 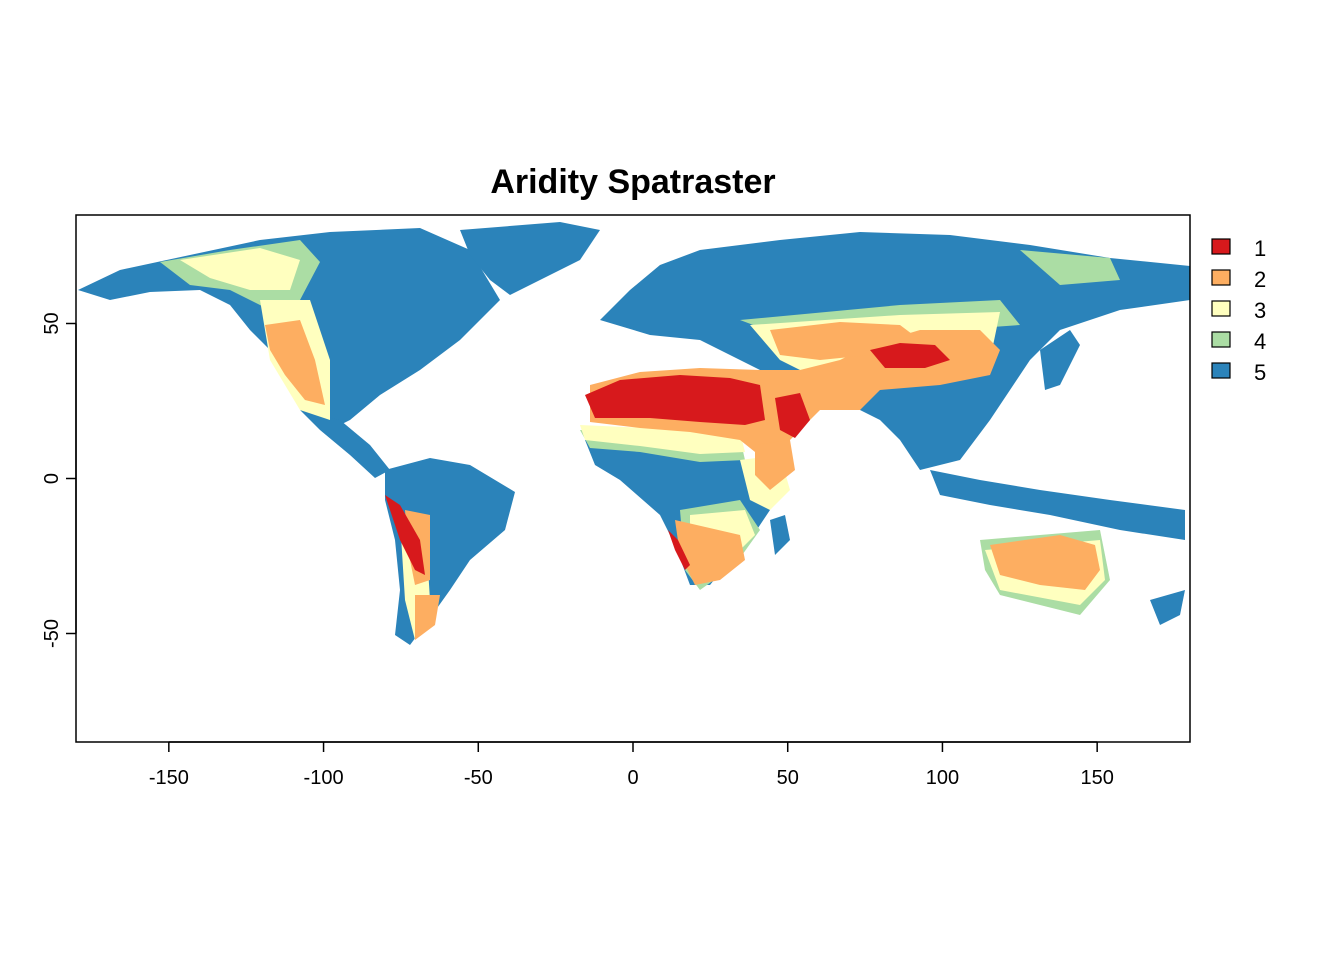 I want to click on legend-label-5: 5, so click(x=1260, y=372).